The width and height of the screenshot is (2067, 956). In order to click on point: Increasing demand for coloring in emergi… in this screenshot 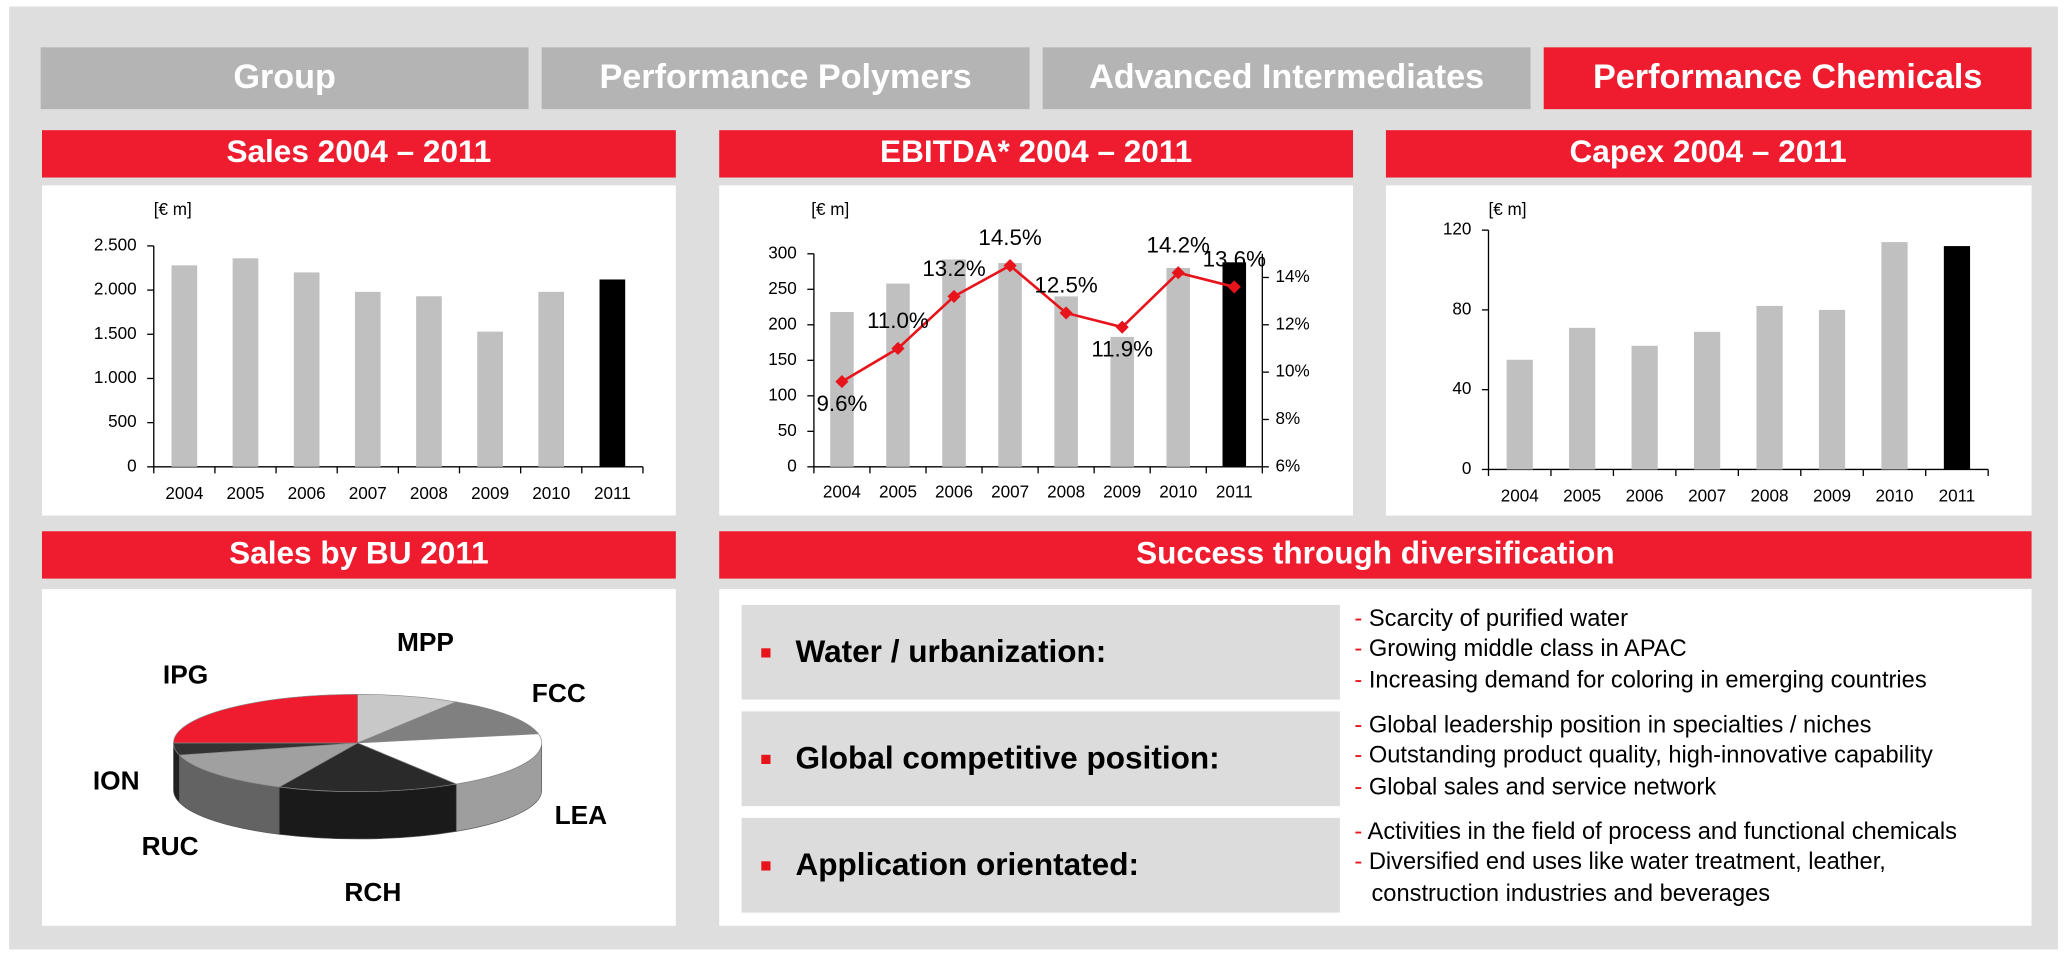, I will do `click(1682, 680)`.